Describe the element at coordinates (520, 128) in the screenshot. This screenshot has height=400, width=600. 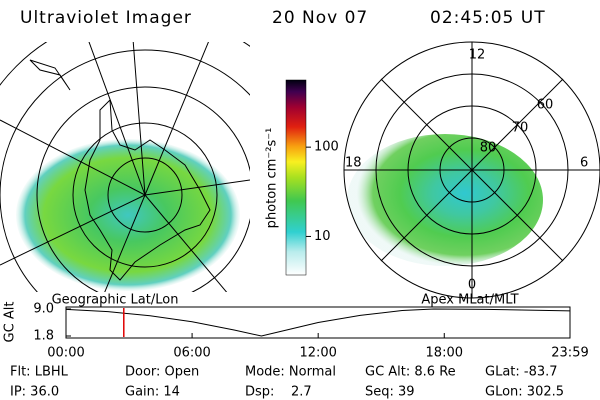
I see `lat-label: 70` at that location.